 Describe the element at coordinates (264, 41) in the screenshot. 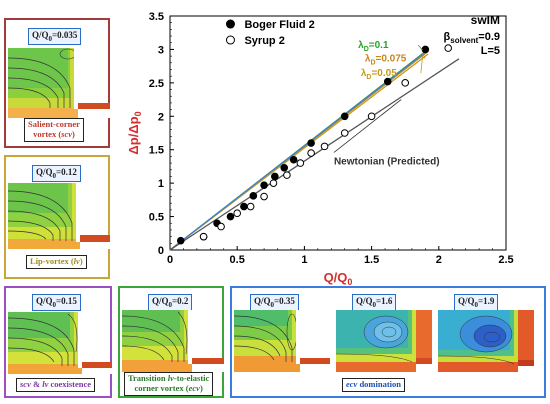

I see `legend-label: Syrup 2` at that location.